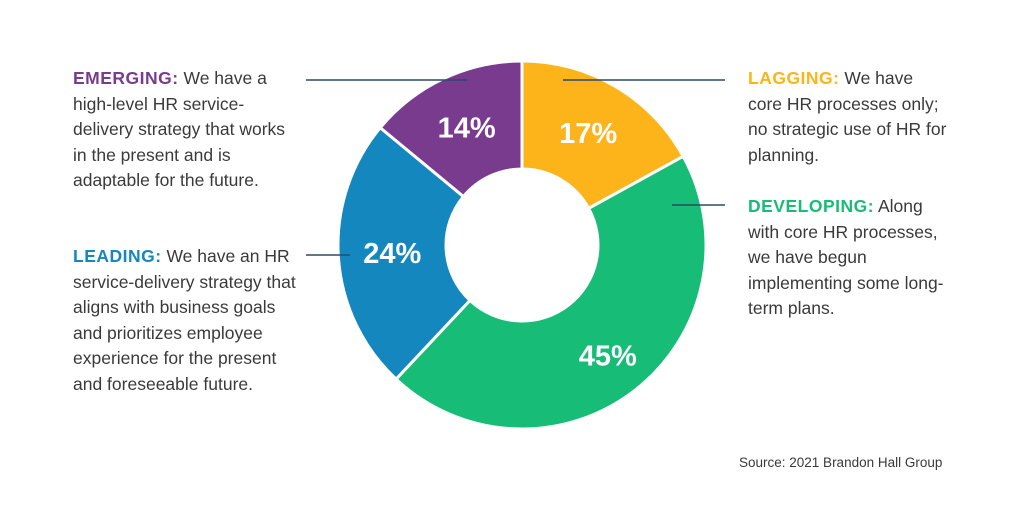 The height and width of the screenshot is (531, 1024). Describe the element at coordinates (117, 256) in the screenshot. I see `label-leading: LEADING:` at that location.